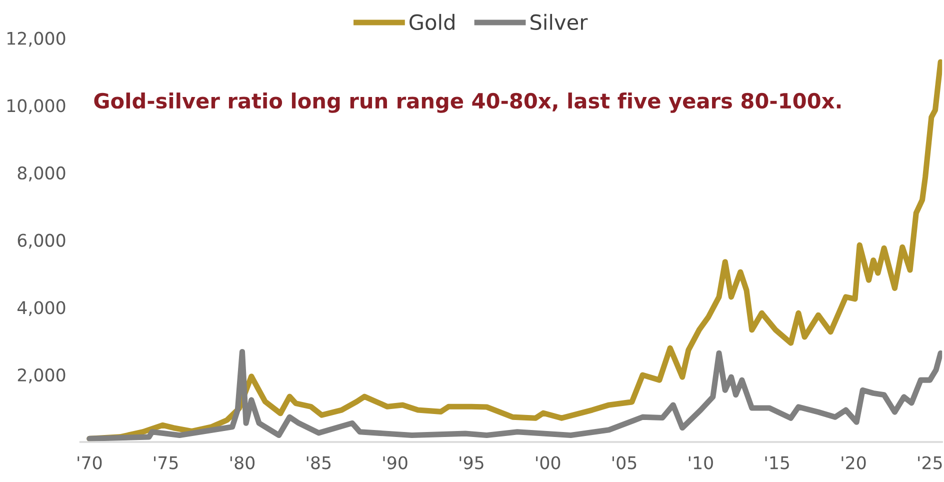 Image resolution: width=944 pixels, height=482 pixels. Describe the element at coordinates (548, 463) in the screenshot. I see `x-tick-label: '00` at that location.